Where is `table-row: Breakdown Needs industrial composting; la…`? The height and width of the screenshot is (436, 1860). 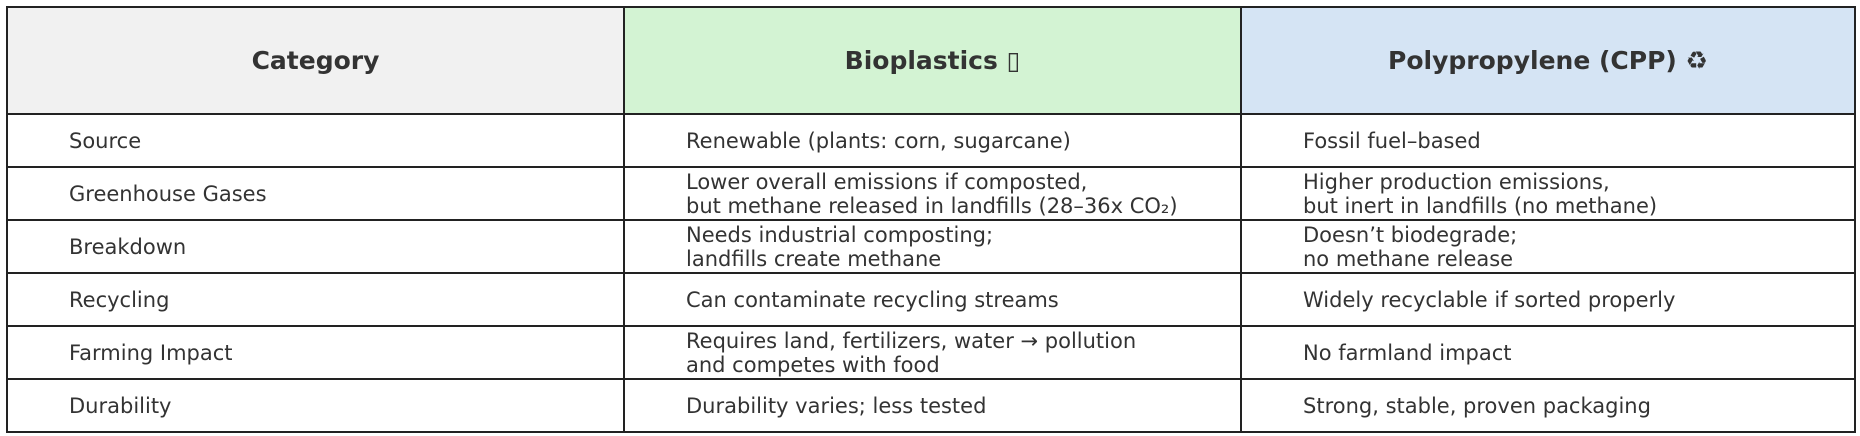 table-row: Breakdown Needs industrial composting; la… is located at coordinates (931, 246).